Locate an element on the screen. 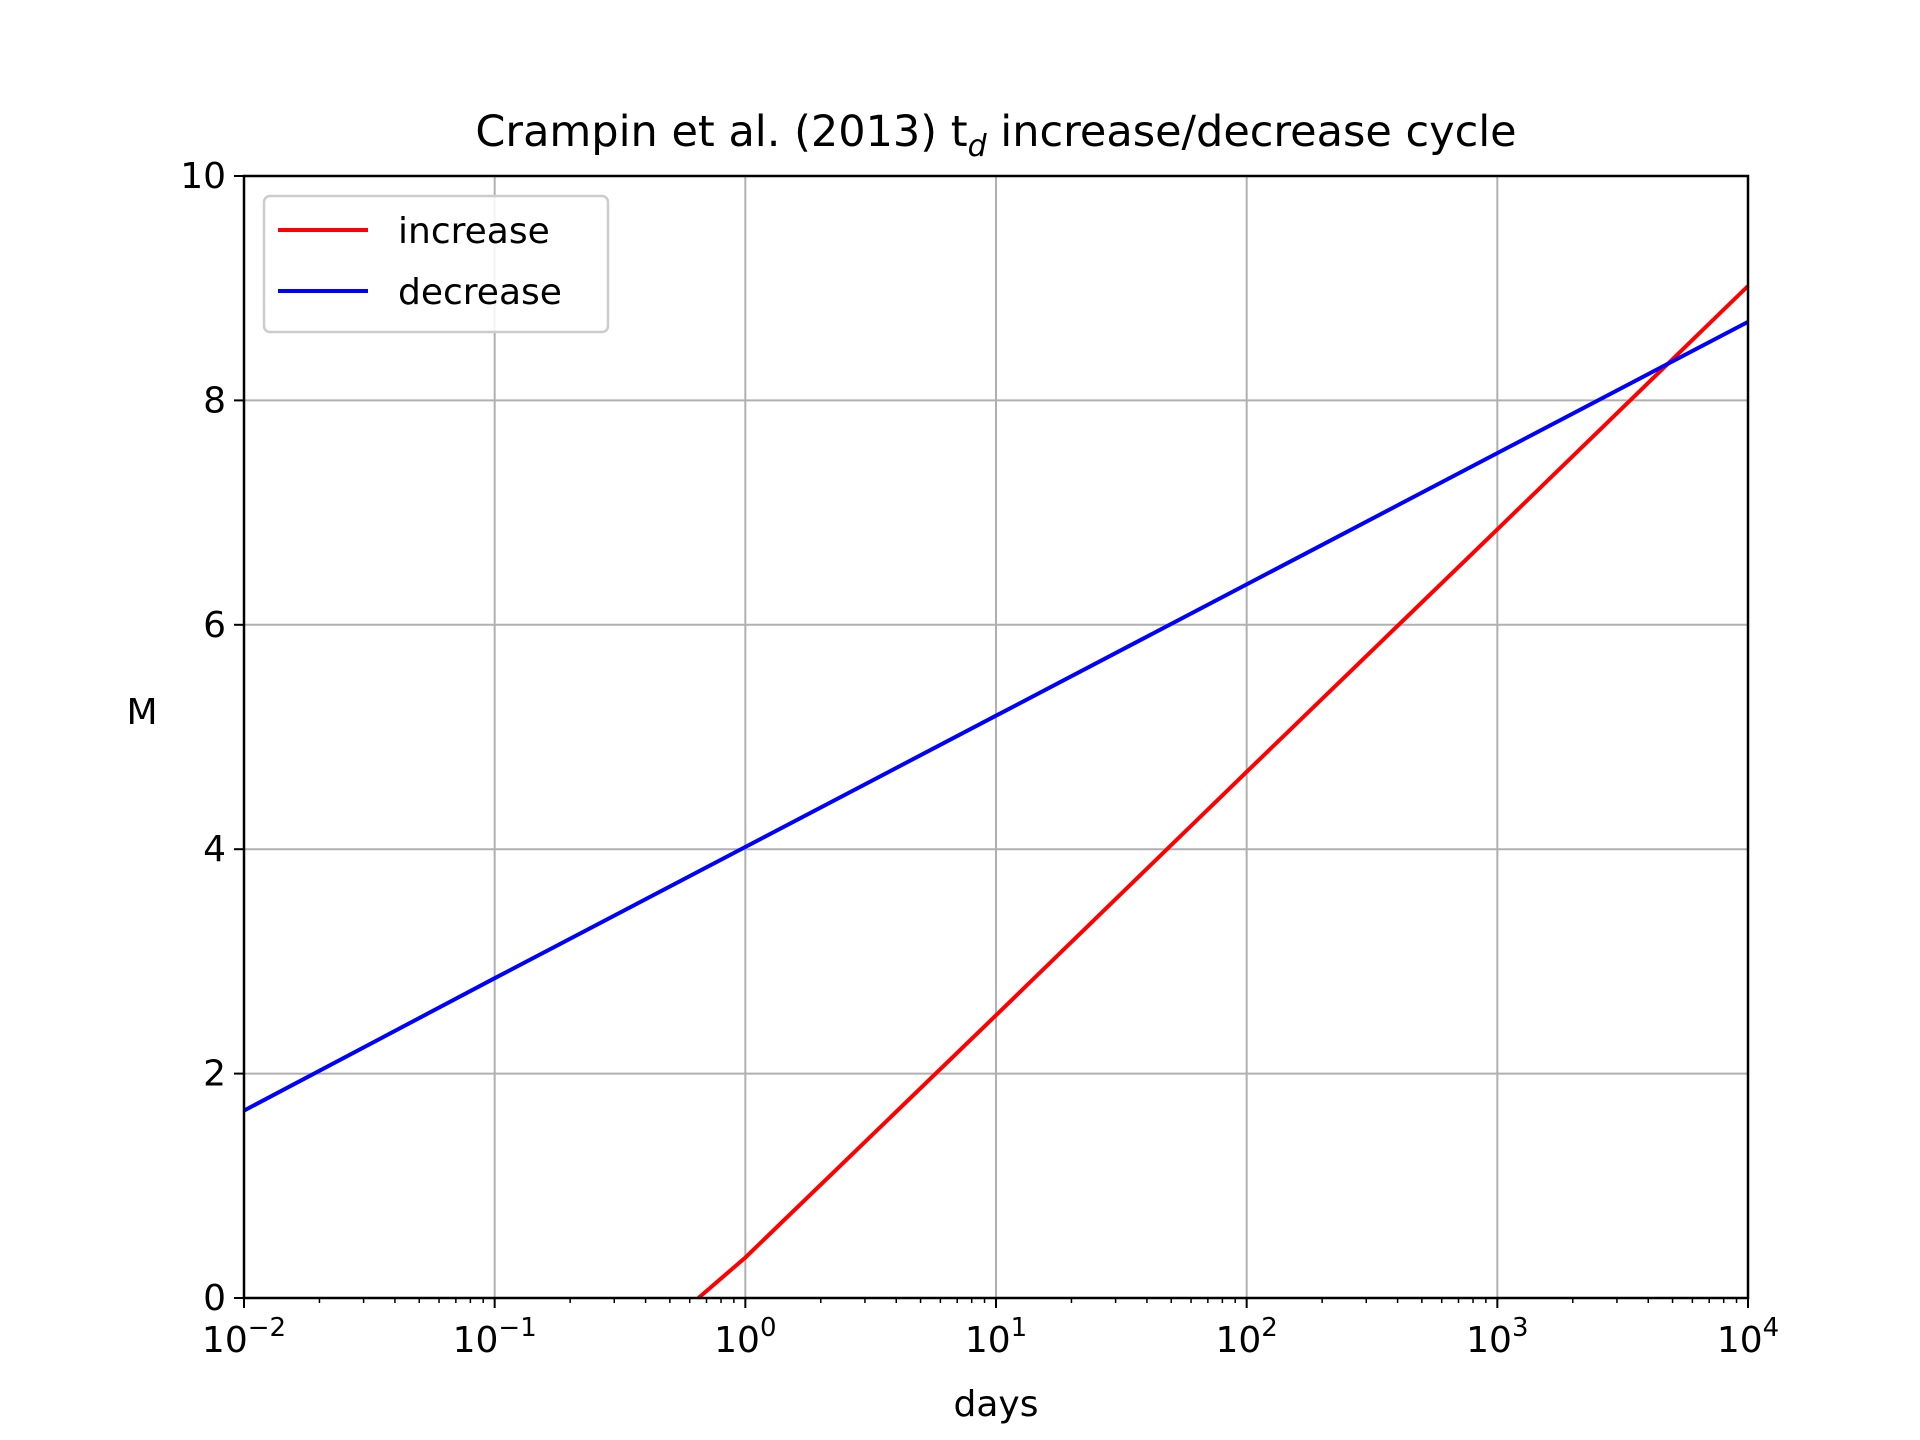 The image size is (1920, 1440). x-tick-label: 10⁻² is located at coordinates (244, 1337).